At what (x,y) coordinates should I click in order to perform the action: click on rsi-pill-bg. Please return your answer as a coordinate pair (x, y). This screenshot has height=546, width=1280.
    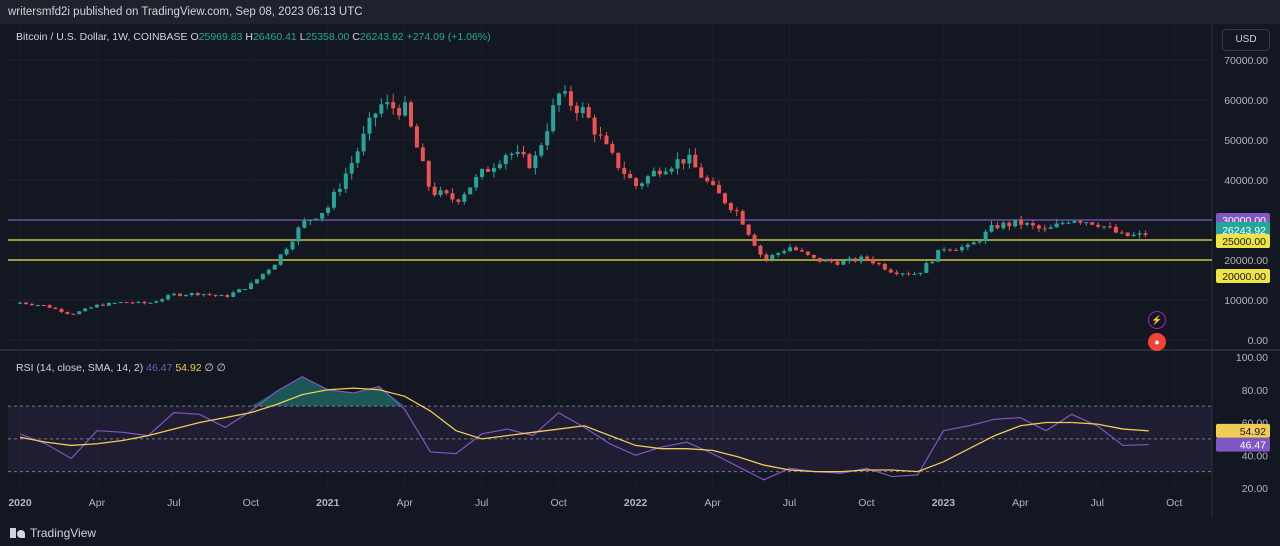
    Looking at the image, I should click on (1243, 444).